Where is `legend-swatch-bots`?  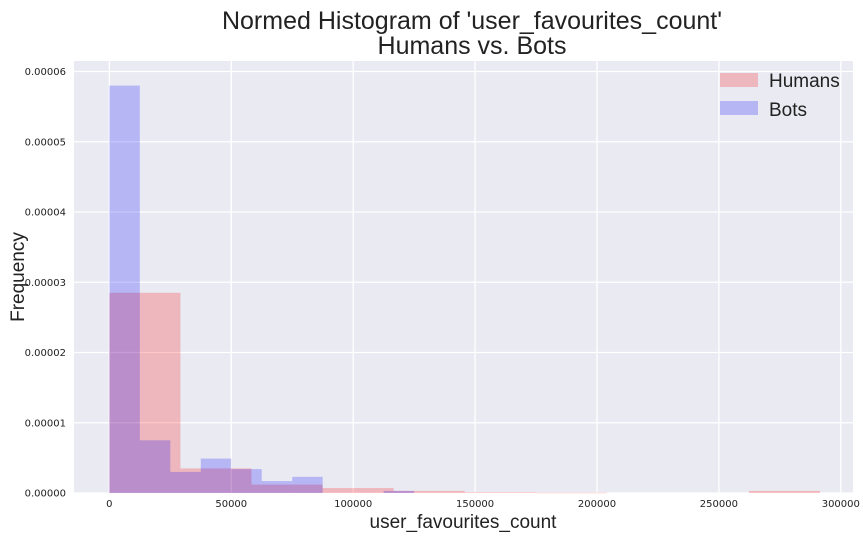 legend-swatch-bots is located at coordinates (739, 108).